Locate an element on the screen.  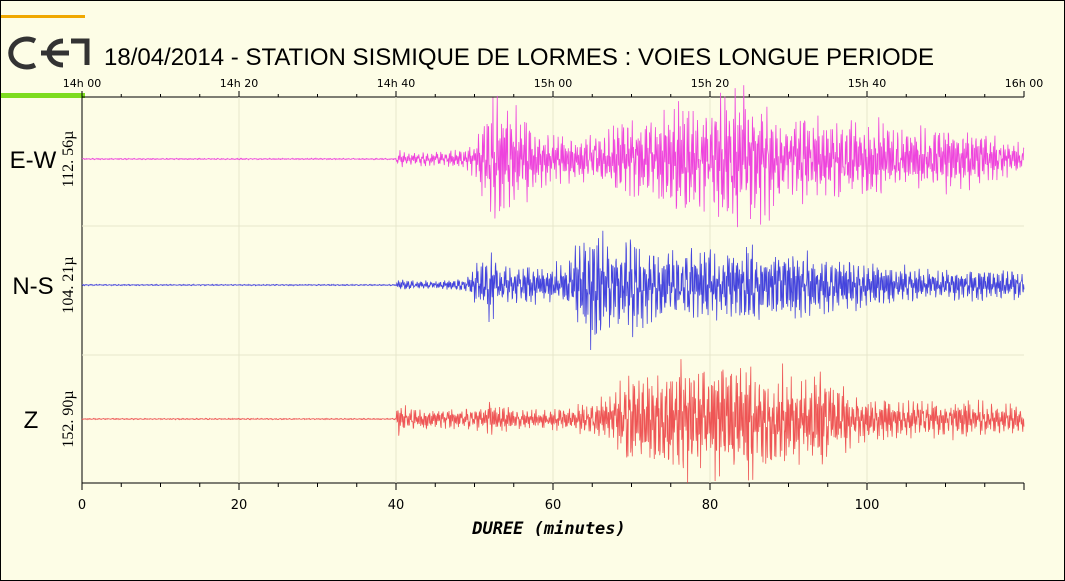
logo-mark is located at coordinates (49, 53).